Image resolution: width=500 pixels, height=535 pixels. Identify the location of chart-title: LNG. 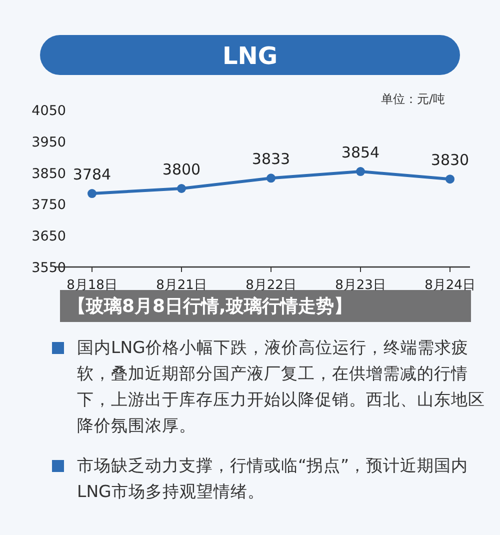
(250, 56).